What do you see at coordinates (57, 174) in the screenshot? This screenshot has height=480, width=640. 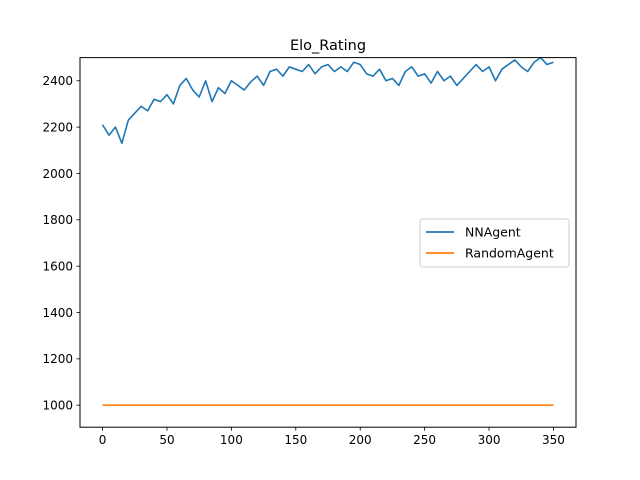 I see `y-tick-label: 2000` at bounding box center [57, 174].